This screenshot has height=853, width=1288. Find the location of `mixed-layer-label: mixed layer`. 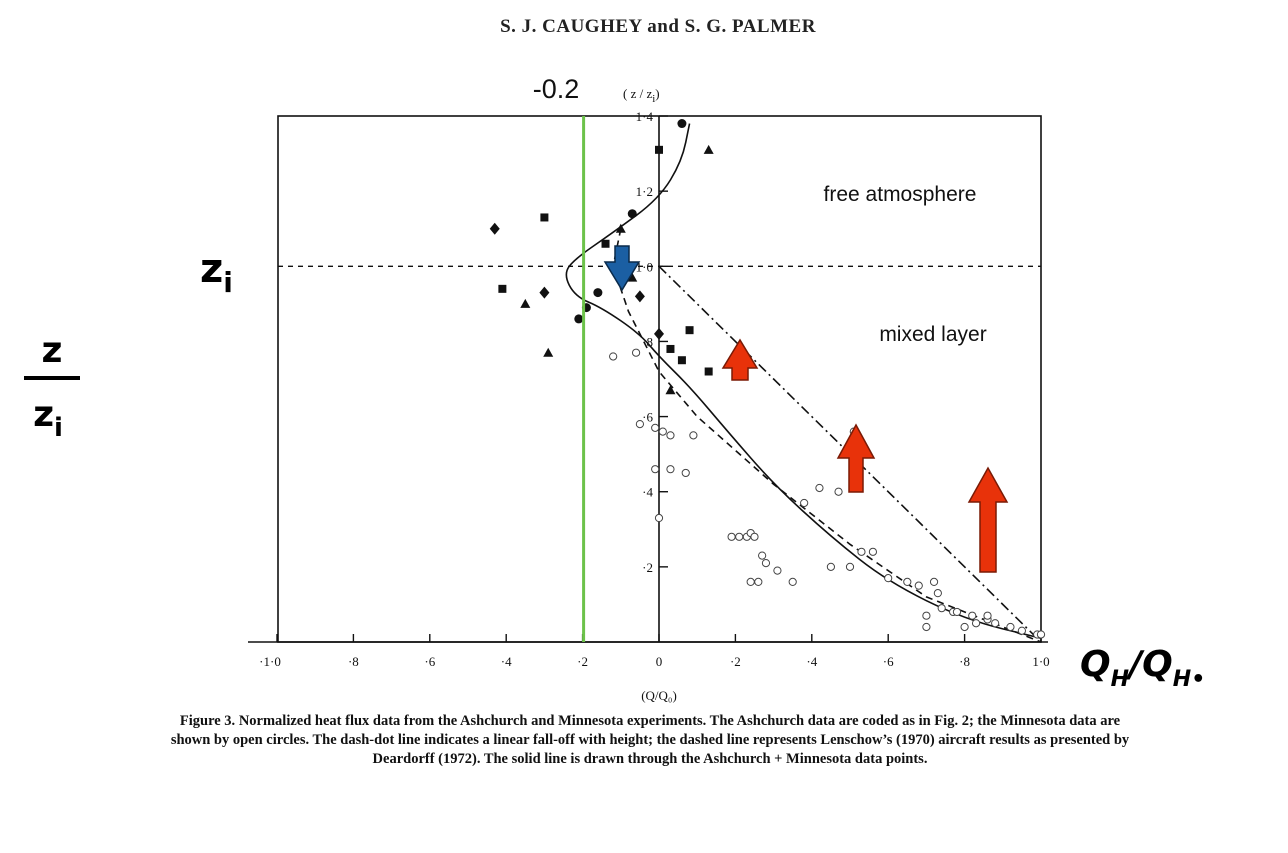

mixed-layer-label: mixed layer is located at coordinates (932, 334).